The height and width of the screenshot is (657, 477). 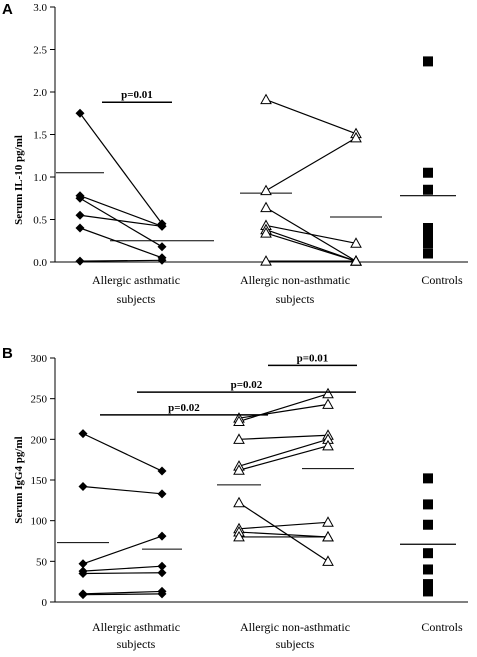 I want to click on y-tick-label: 250, so click(x=39, y=400).